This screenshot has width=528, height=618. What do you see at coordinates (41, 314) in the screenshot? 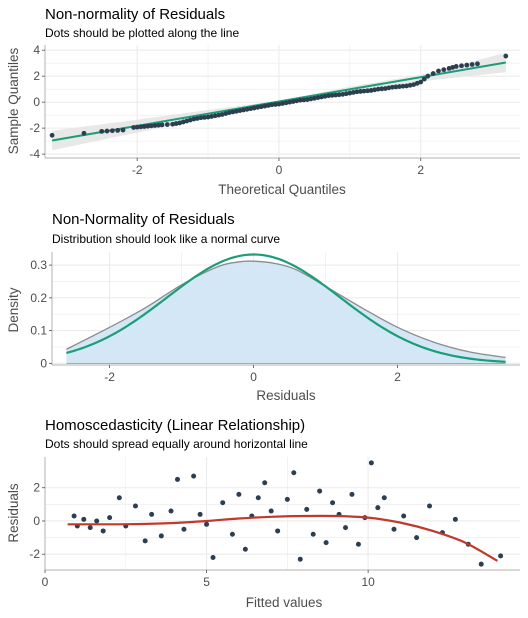
I see `density-y-ticks: 0 0.1 0.2 0.3` at bounding box center [41, 314].